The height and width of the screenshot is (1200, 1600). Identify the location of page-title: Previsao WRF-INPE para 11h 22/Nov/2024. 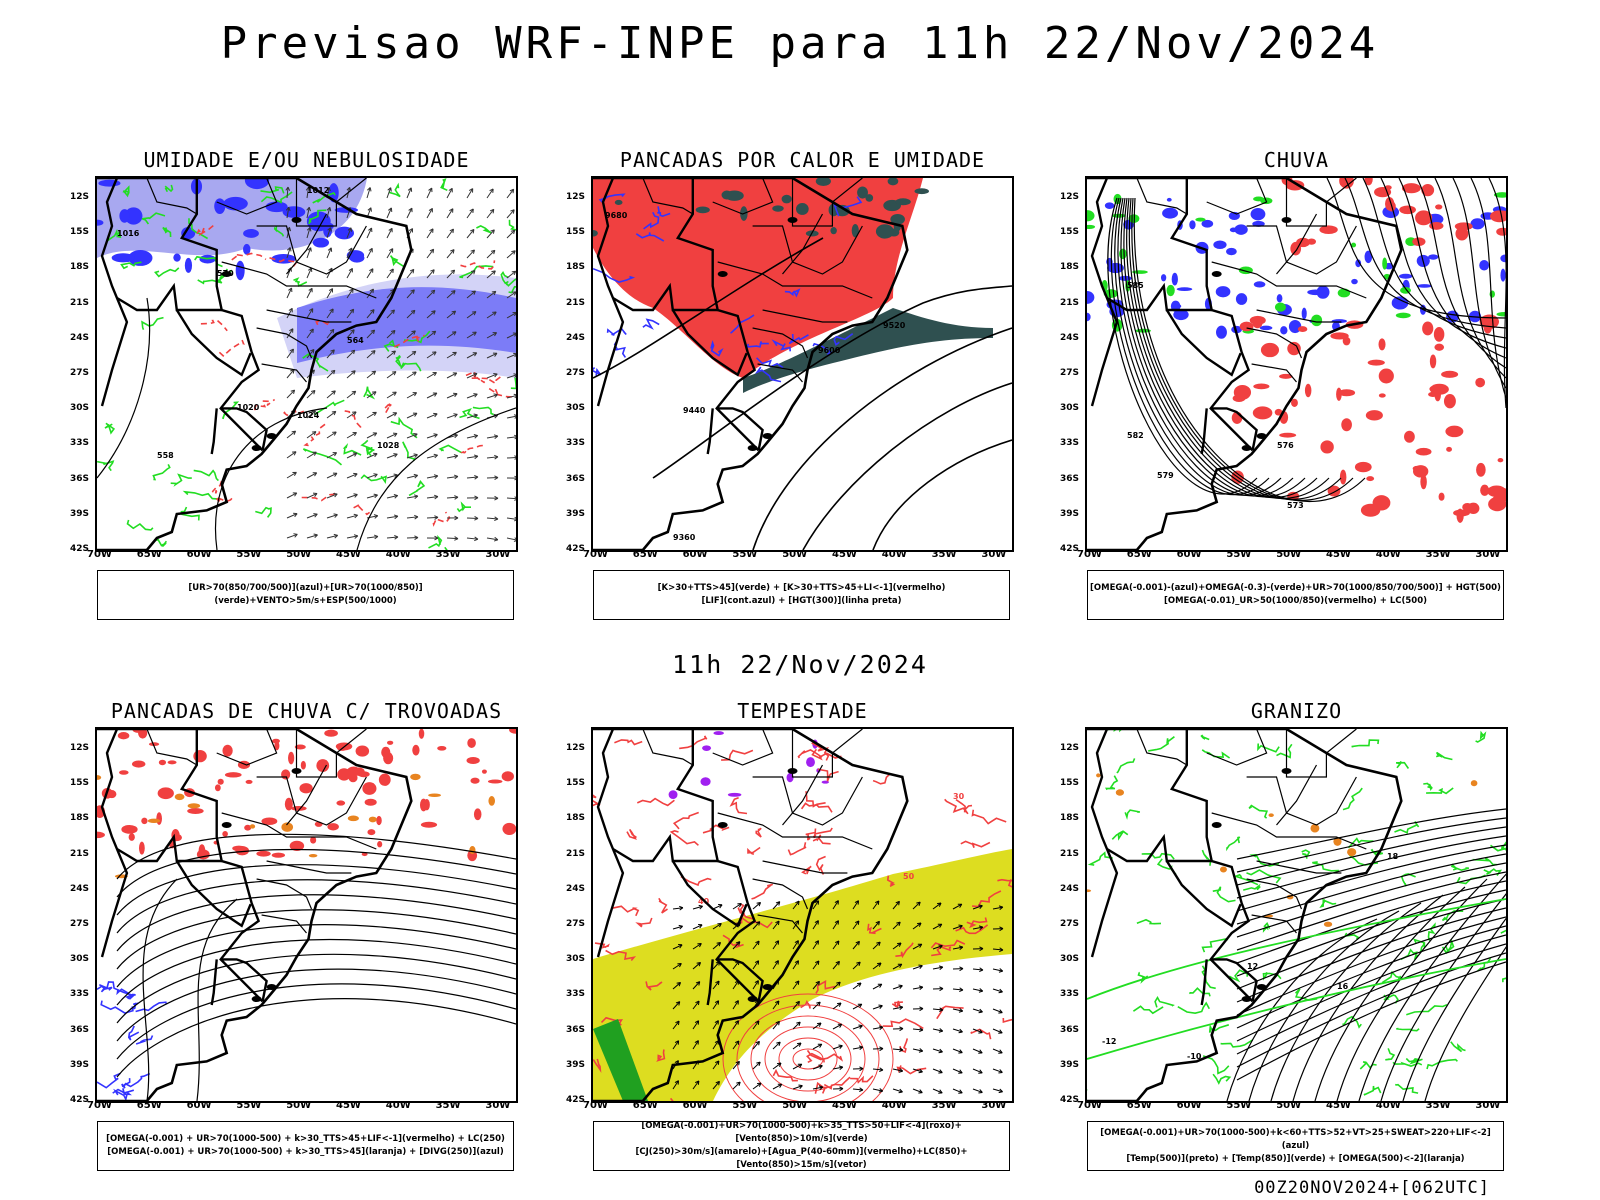
(800, 43).